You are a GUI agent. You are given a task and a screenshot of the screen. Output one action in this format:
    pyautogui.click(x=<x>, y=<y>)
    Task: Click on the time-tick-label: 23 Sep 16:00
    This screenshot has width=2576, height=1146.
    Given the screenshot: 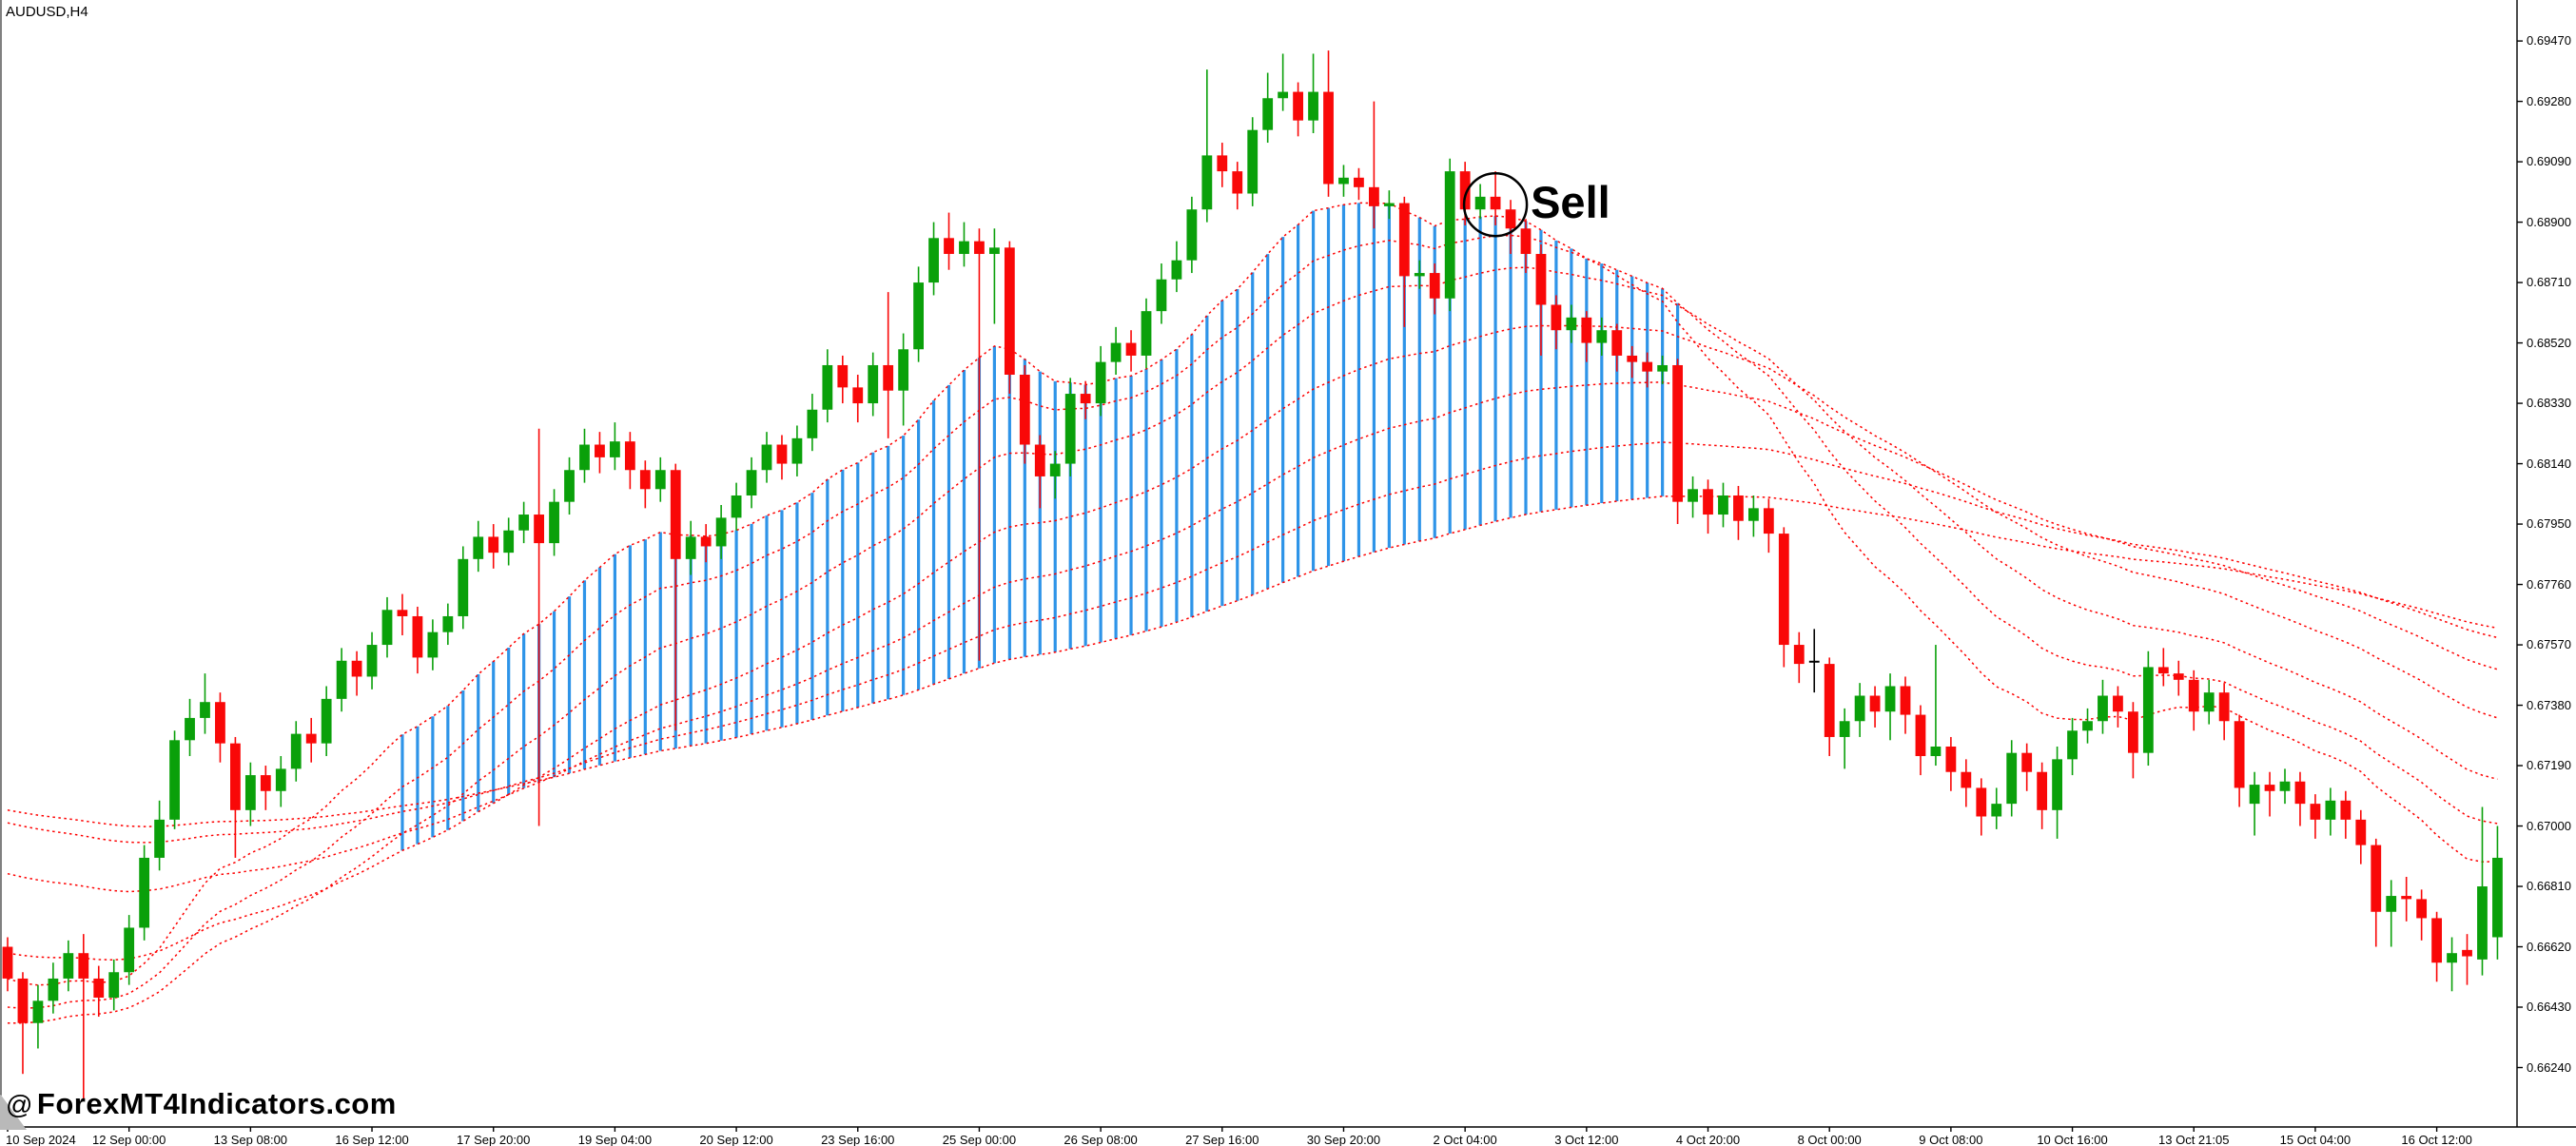 What is the action you would take?
    pyautogui.click(x=858, y=1139)
    